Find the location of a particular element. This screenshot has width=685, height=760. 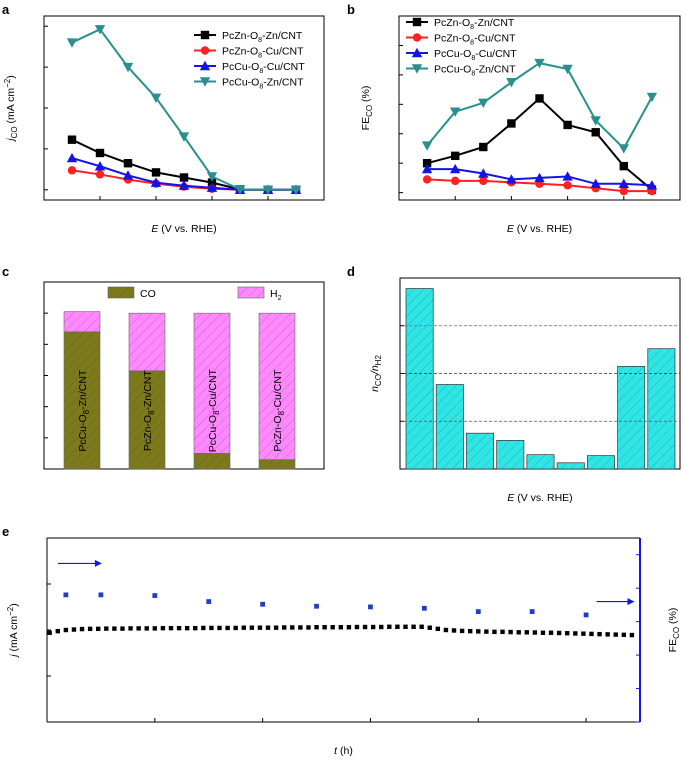

legend-entry: PcZn-O8-Cu/CNT is located at coordinates (475, 40).